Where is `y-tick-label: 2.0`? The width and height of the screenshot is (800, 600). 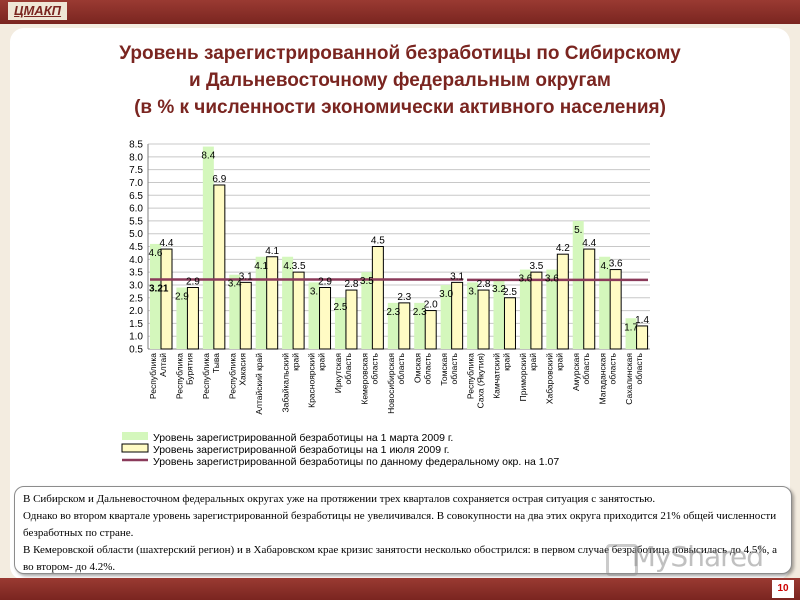 y-tick-label: 2.0 is located at coordinates (136, 311).